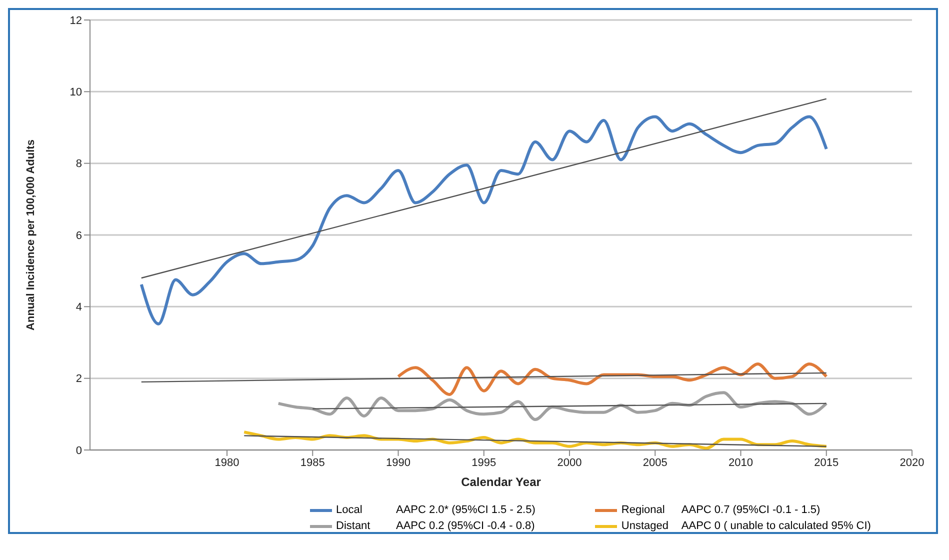 Image resolution: width=949 pixels, height=560 pixels. What do you see at coordinates (912, 462) in the screenshot?
I see `x-tick-label: 2020` at bounding box center [912, 462].